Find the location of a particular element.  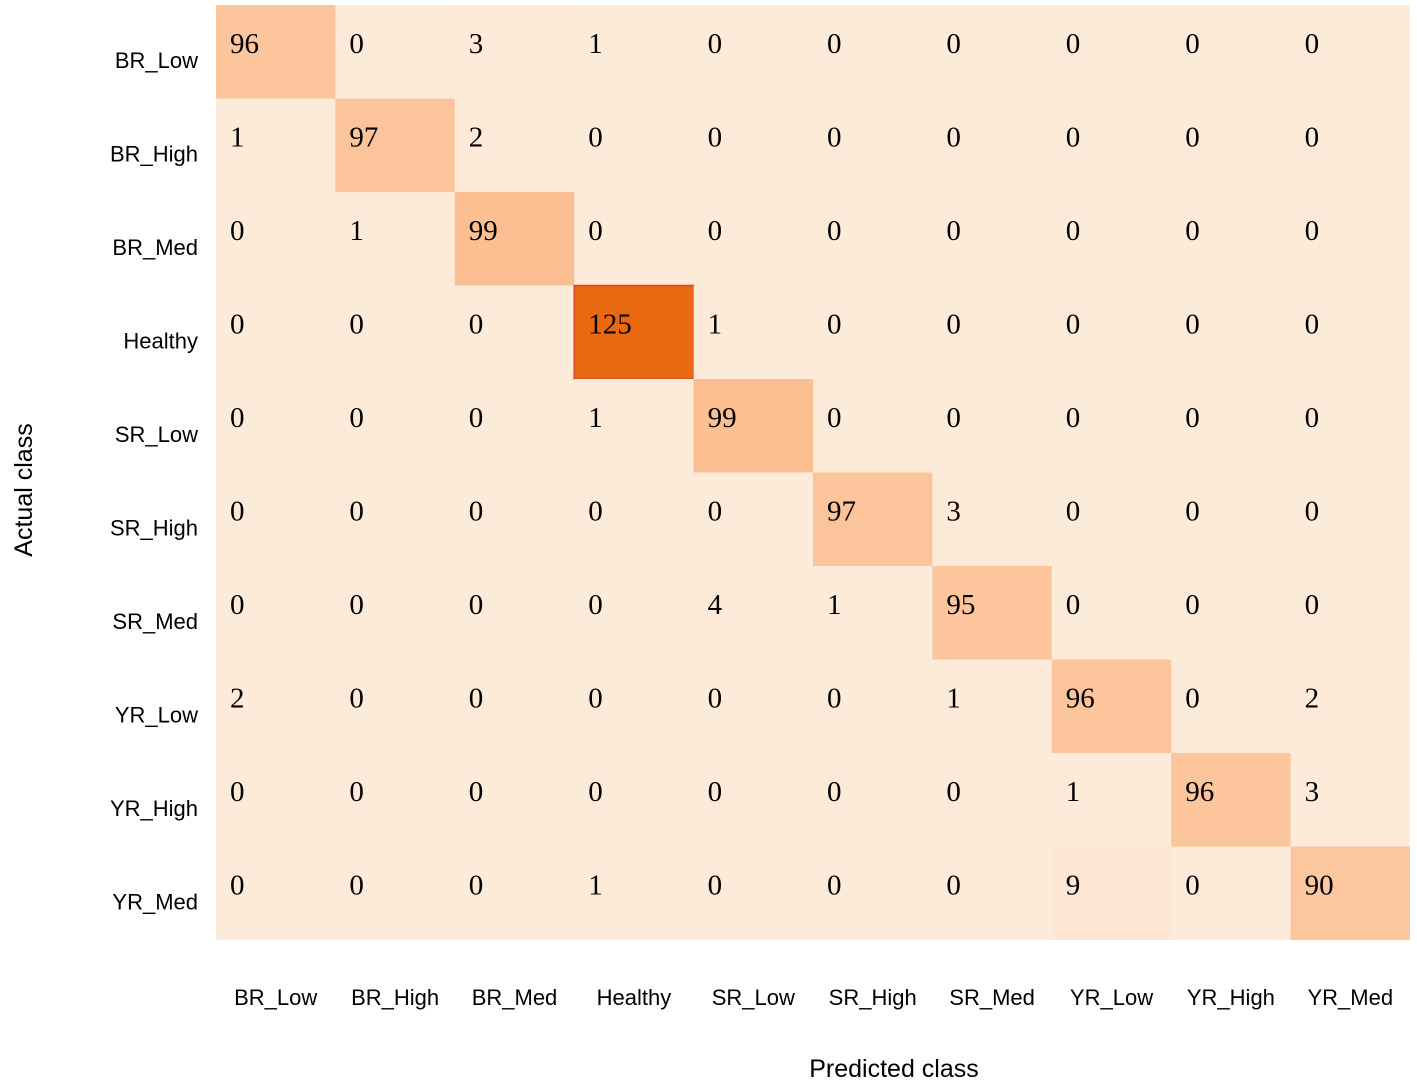

y-tick-label: YR_Low is located at coordinates (156, 714).